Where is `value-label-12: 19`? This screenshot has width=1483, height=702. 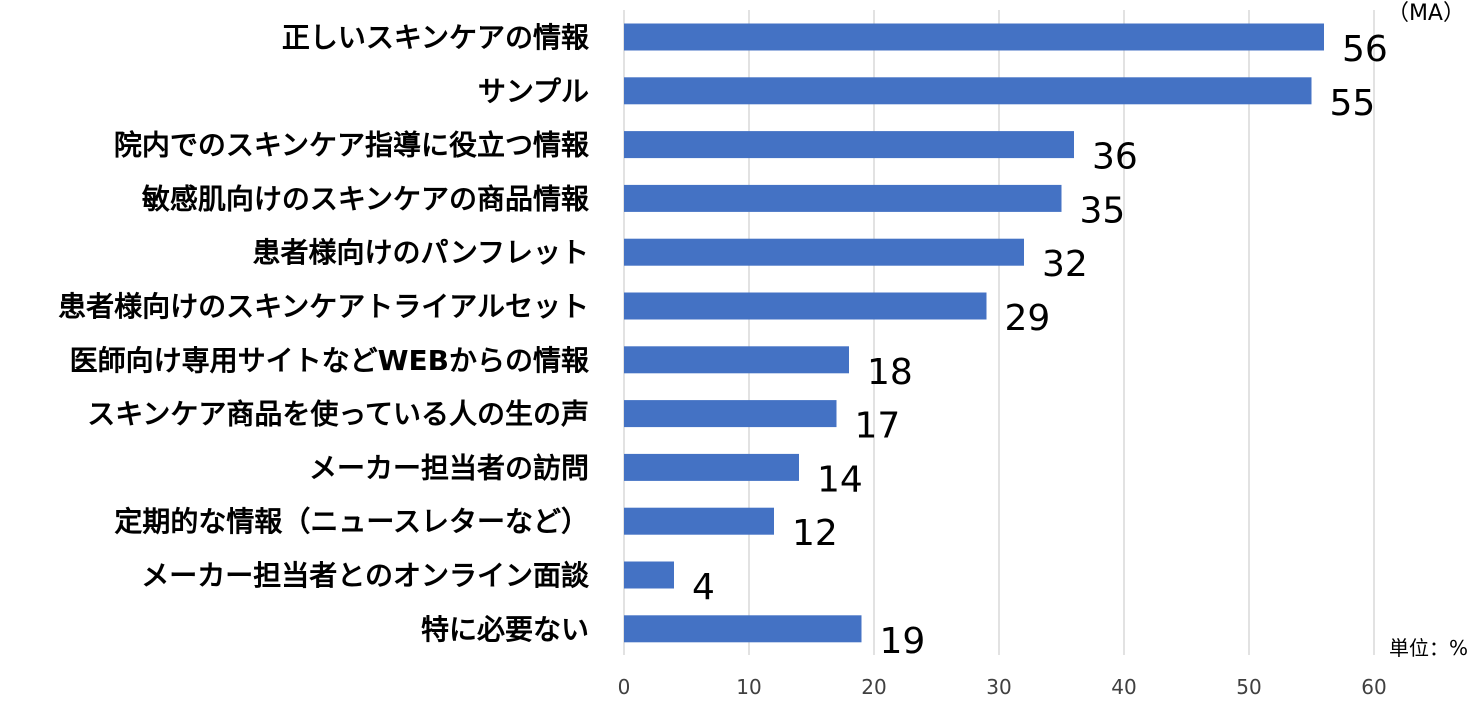 value-label-12: 19 is located at coordinates (903, 641).